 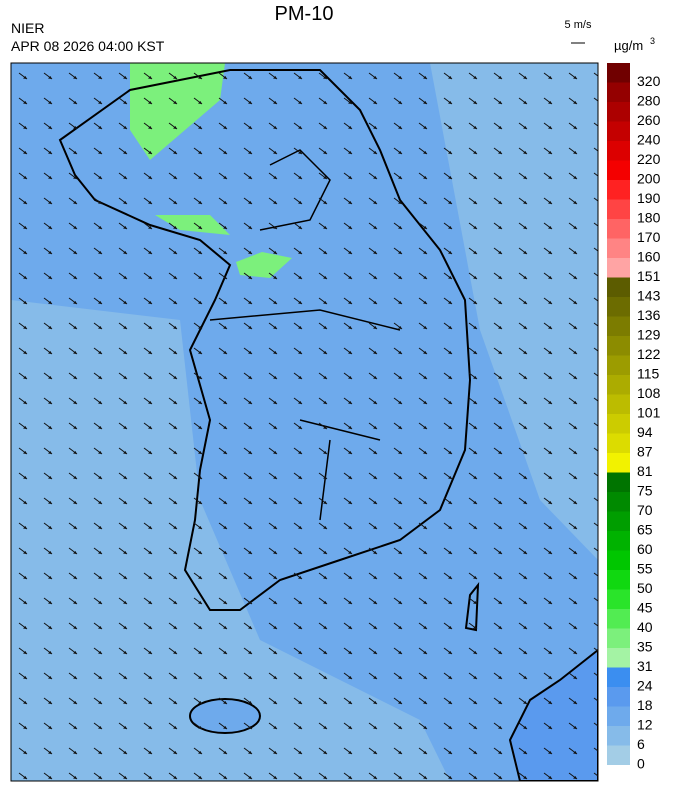 I want to click on colorbar-label: 200, so click(x=649, y=179).